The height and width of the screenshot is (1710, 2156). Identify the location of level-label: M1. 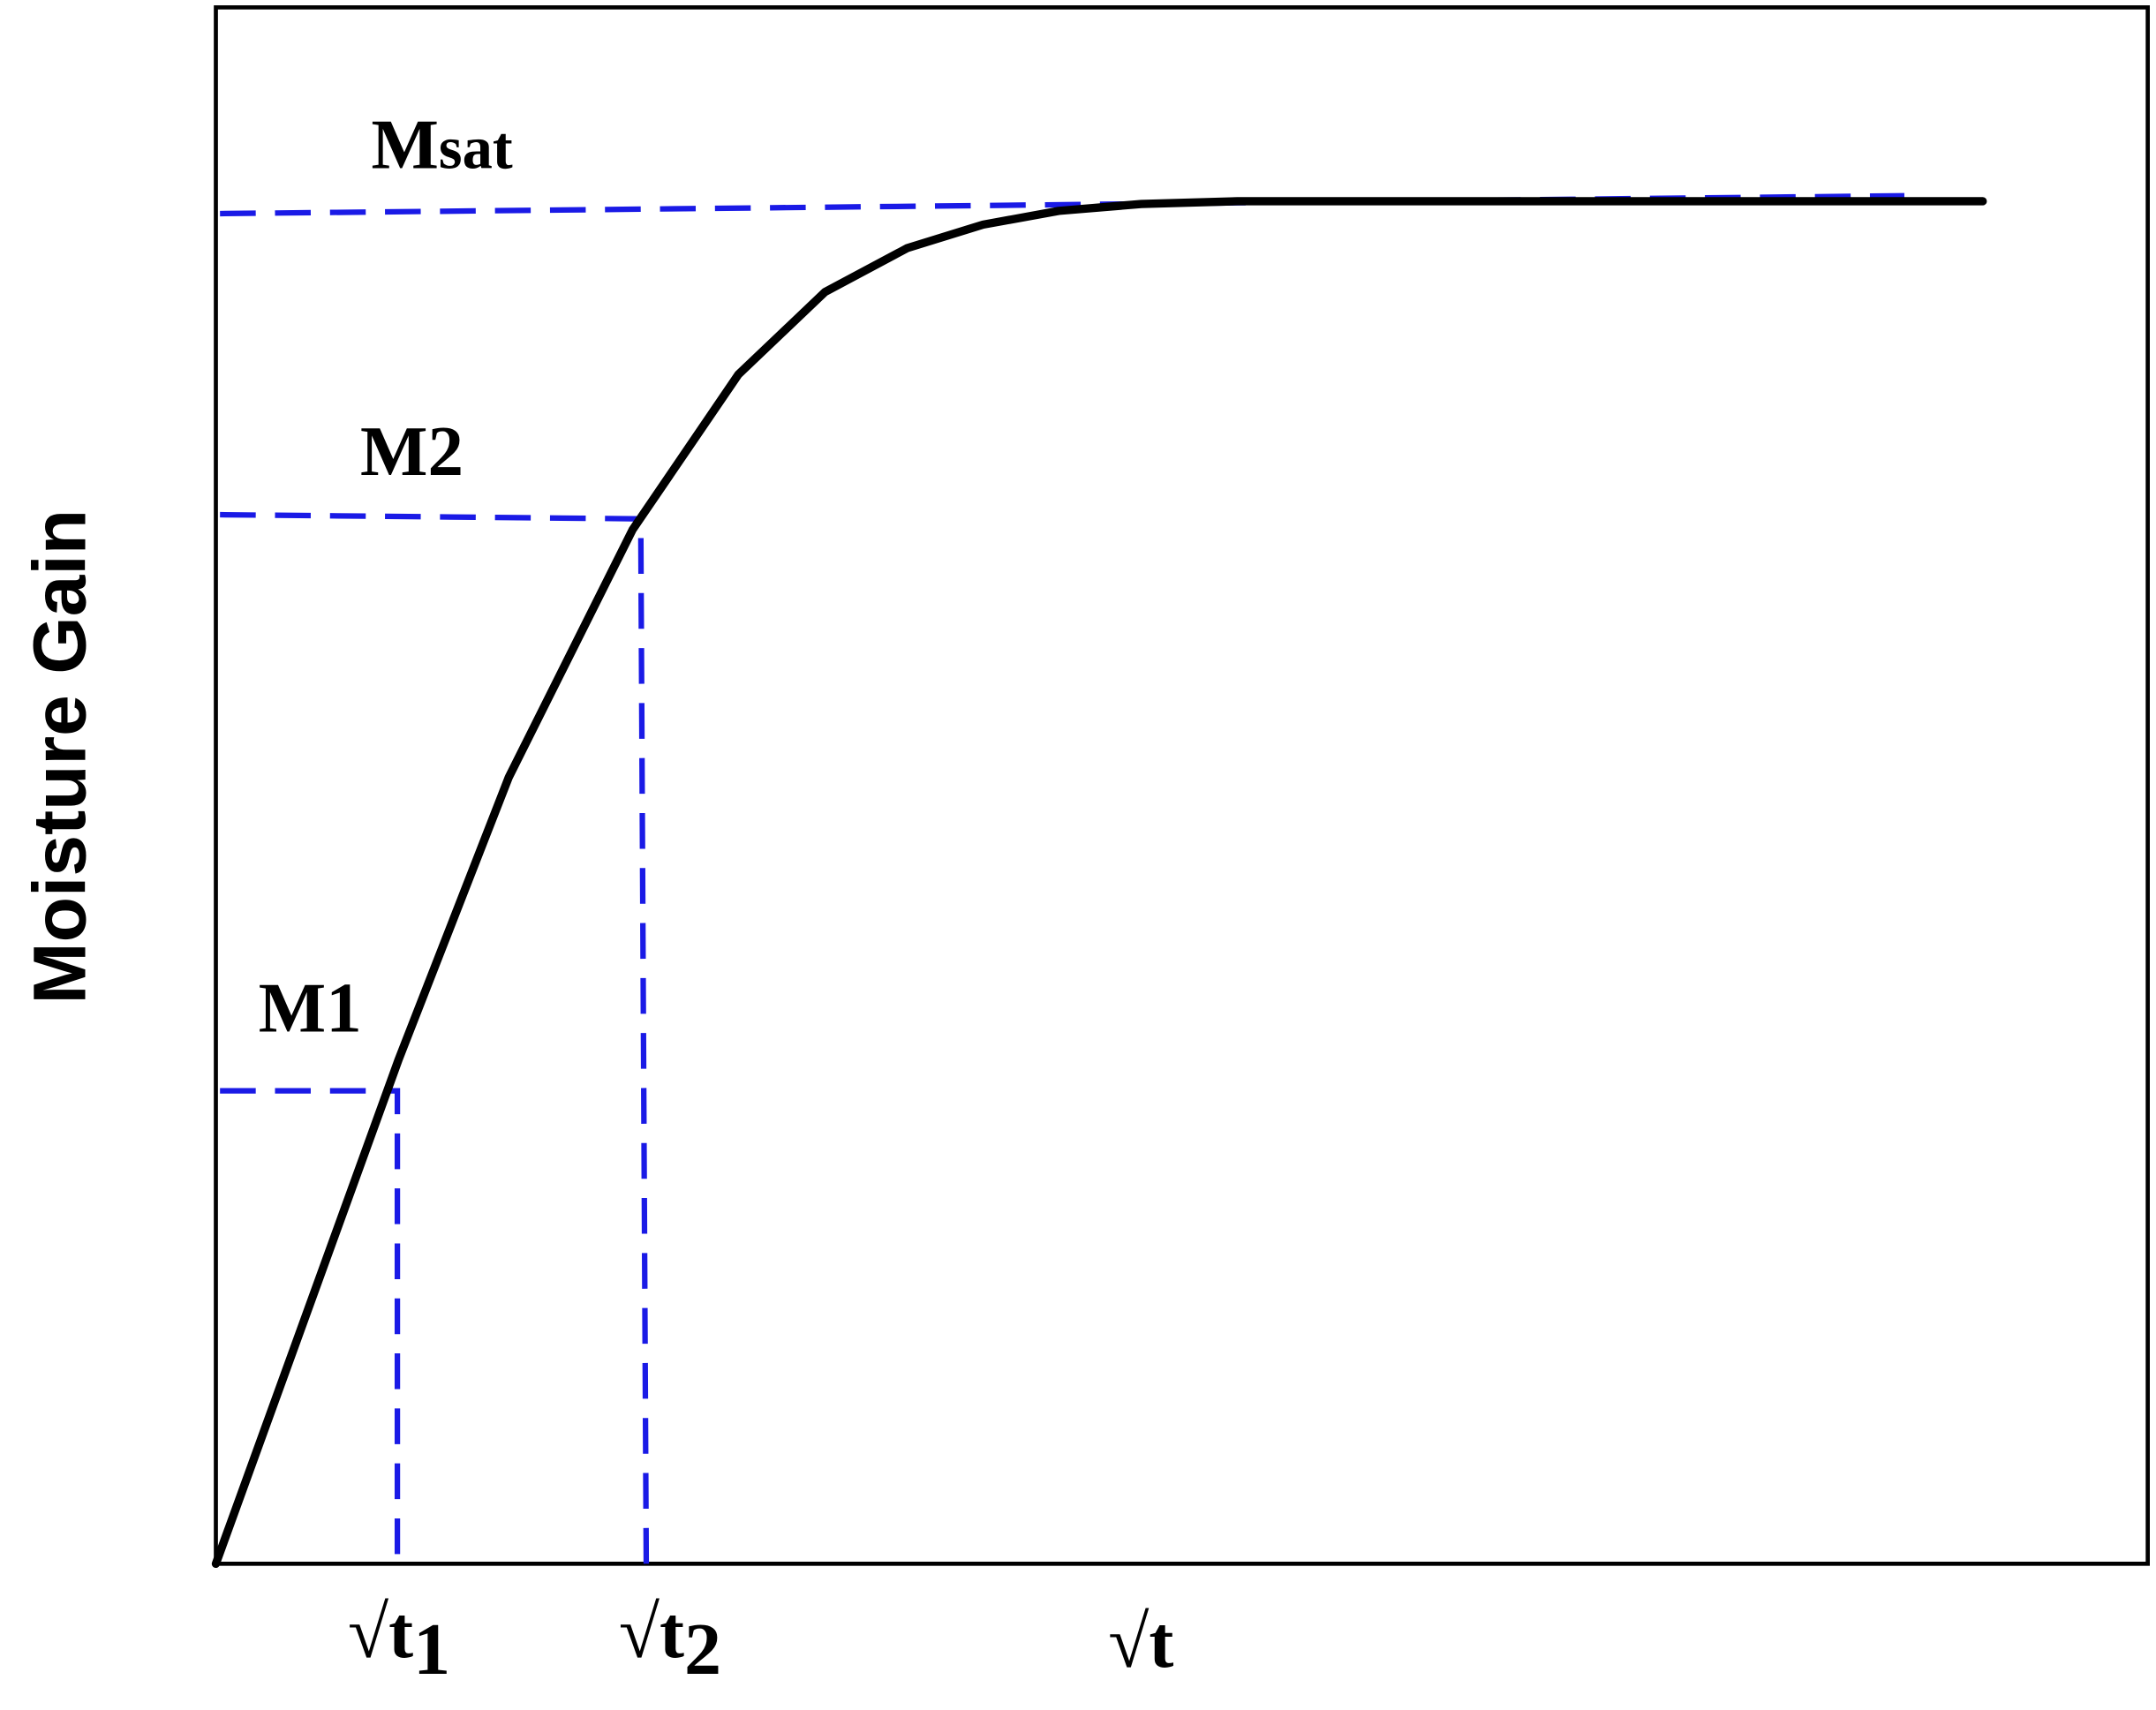
(310, 1008).